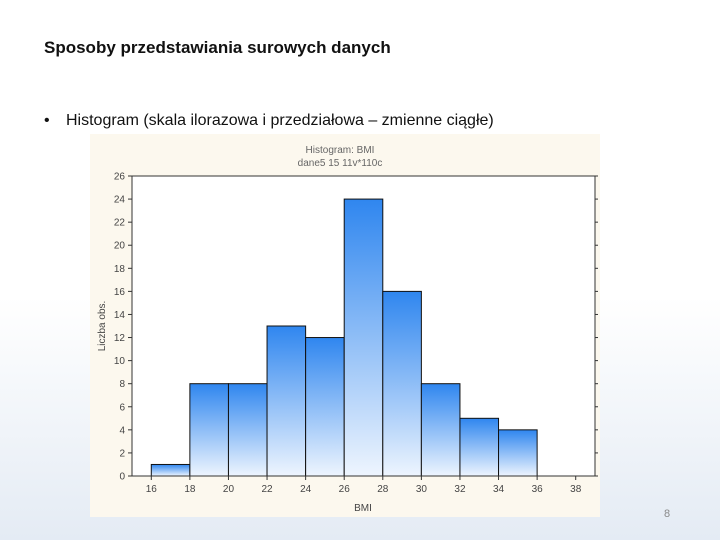 The height and width of the screenshot is (540, 720). I want to click on x-tick-label: 34, so click(499, 489).